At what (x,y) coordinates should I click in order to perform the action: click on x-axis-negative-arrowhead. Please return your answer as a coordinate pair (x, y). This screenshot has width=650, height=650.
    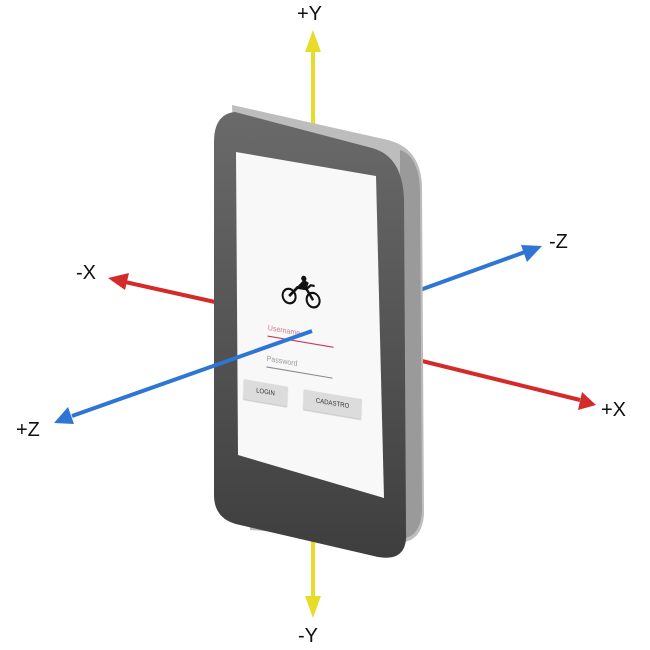
    Looking at the image, I should click on (118, 281).